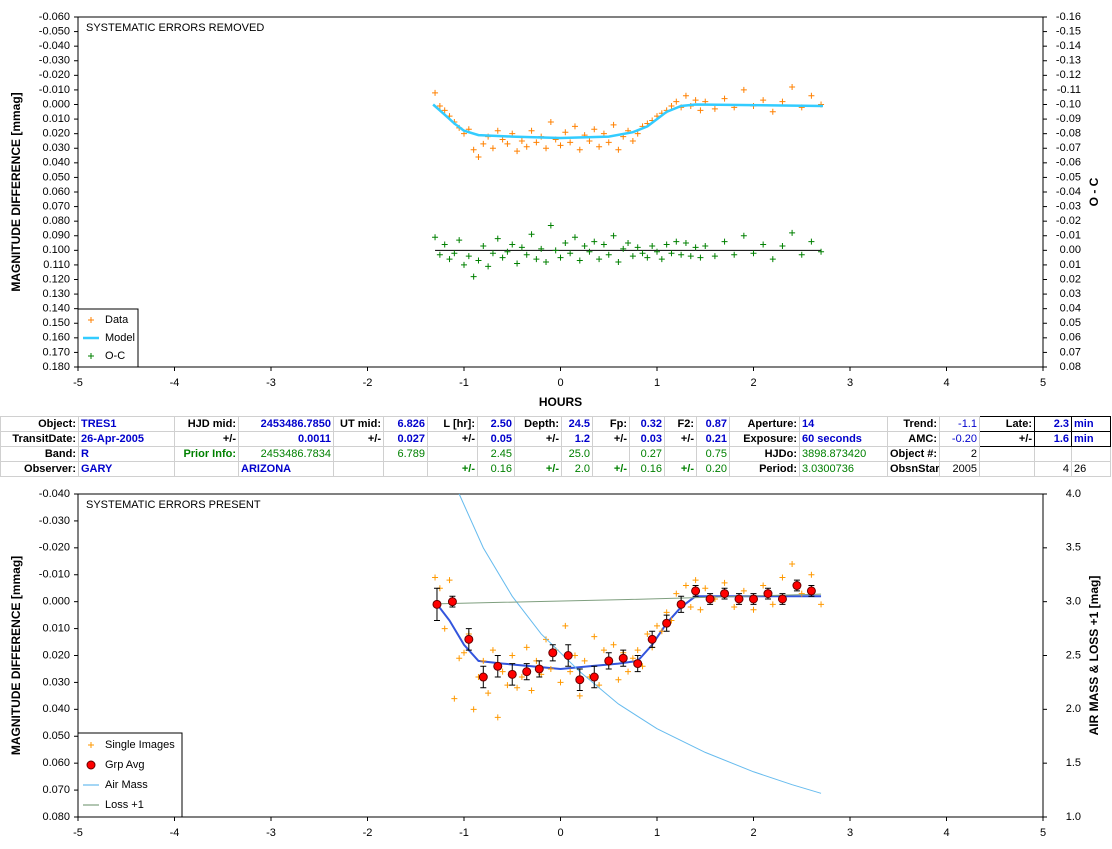  What do you see at coordinates (54, 75) in the screenshot?
I see `y-tick-label: -0.020` at bounding box center [54, 75].